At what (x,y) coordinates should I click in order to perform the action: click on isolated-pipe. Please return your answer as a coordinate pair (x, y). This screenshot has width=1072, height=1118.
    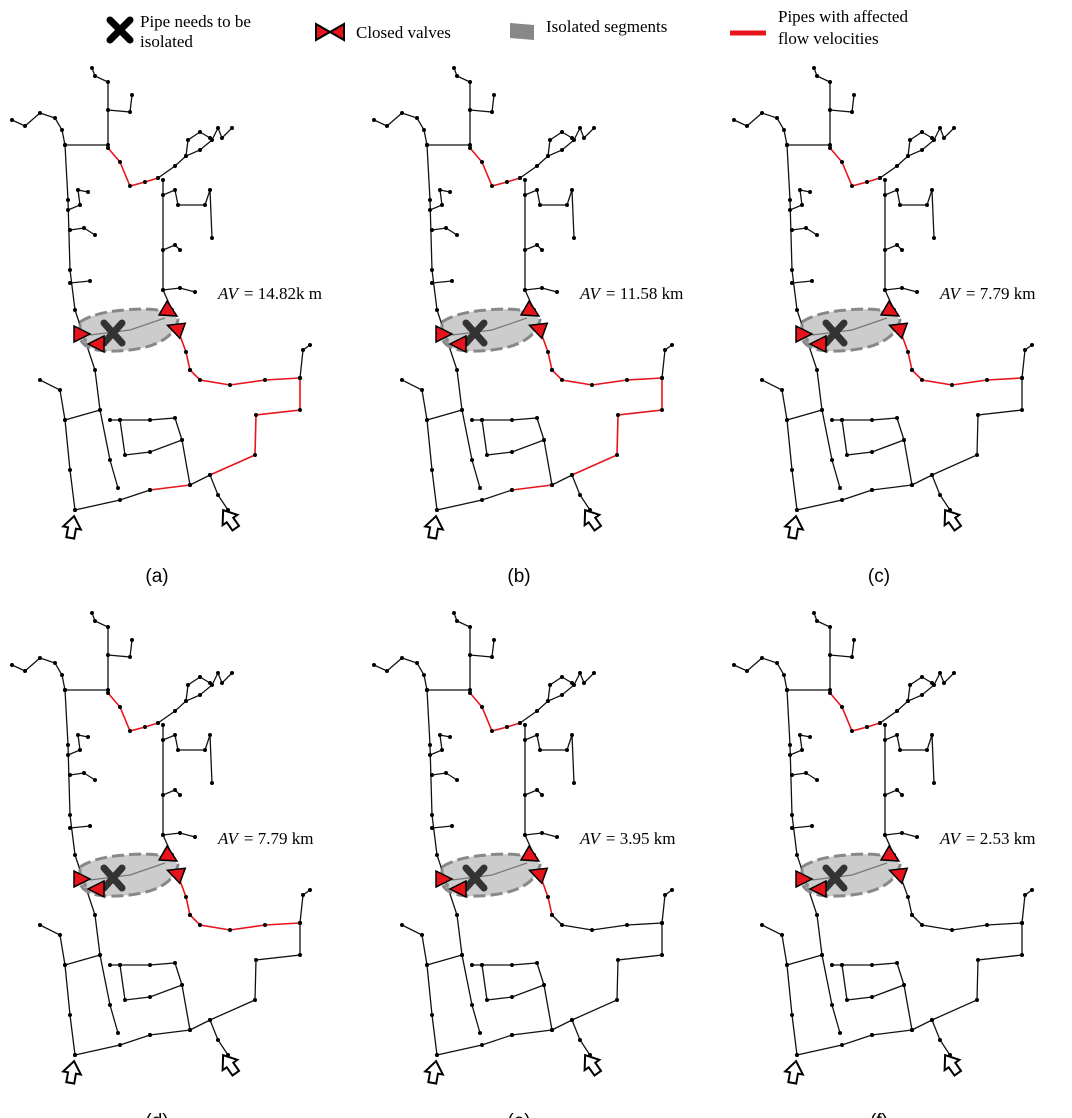
    Looking at the image, I should click on (849, 871).